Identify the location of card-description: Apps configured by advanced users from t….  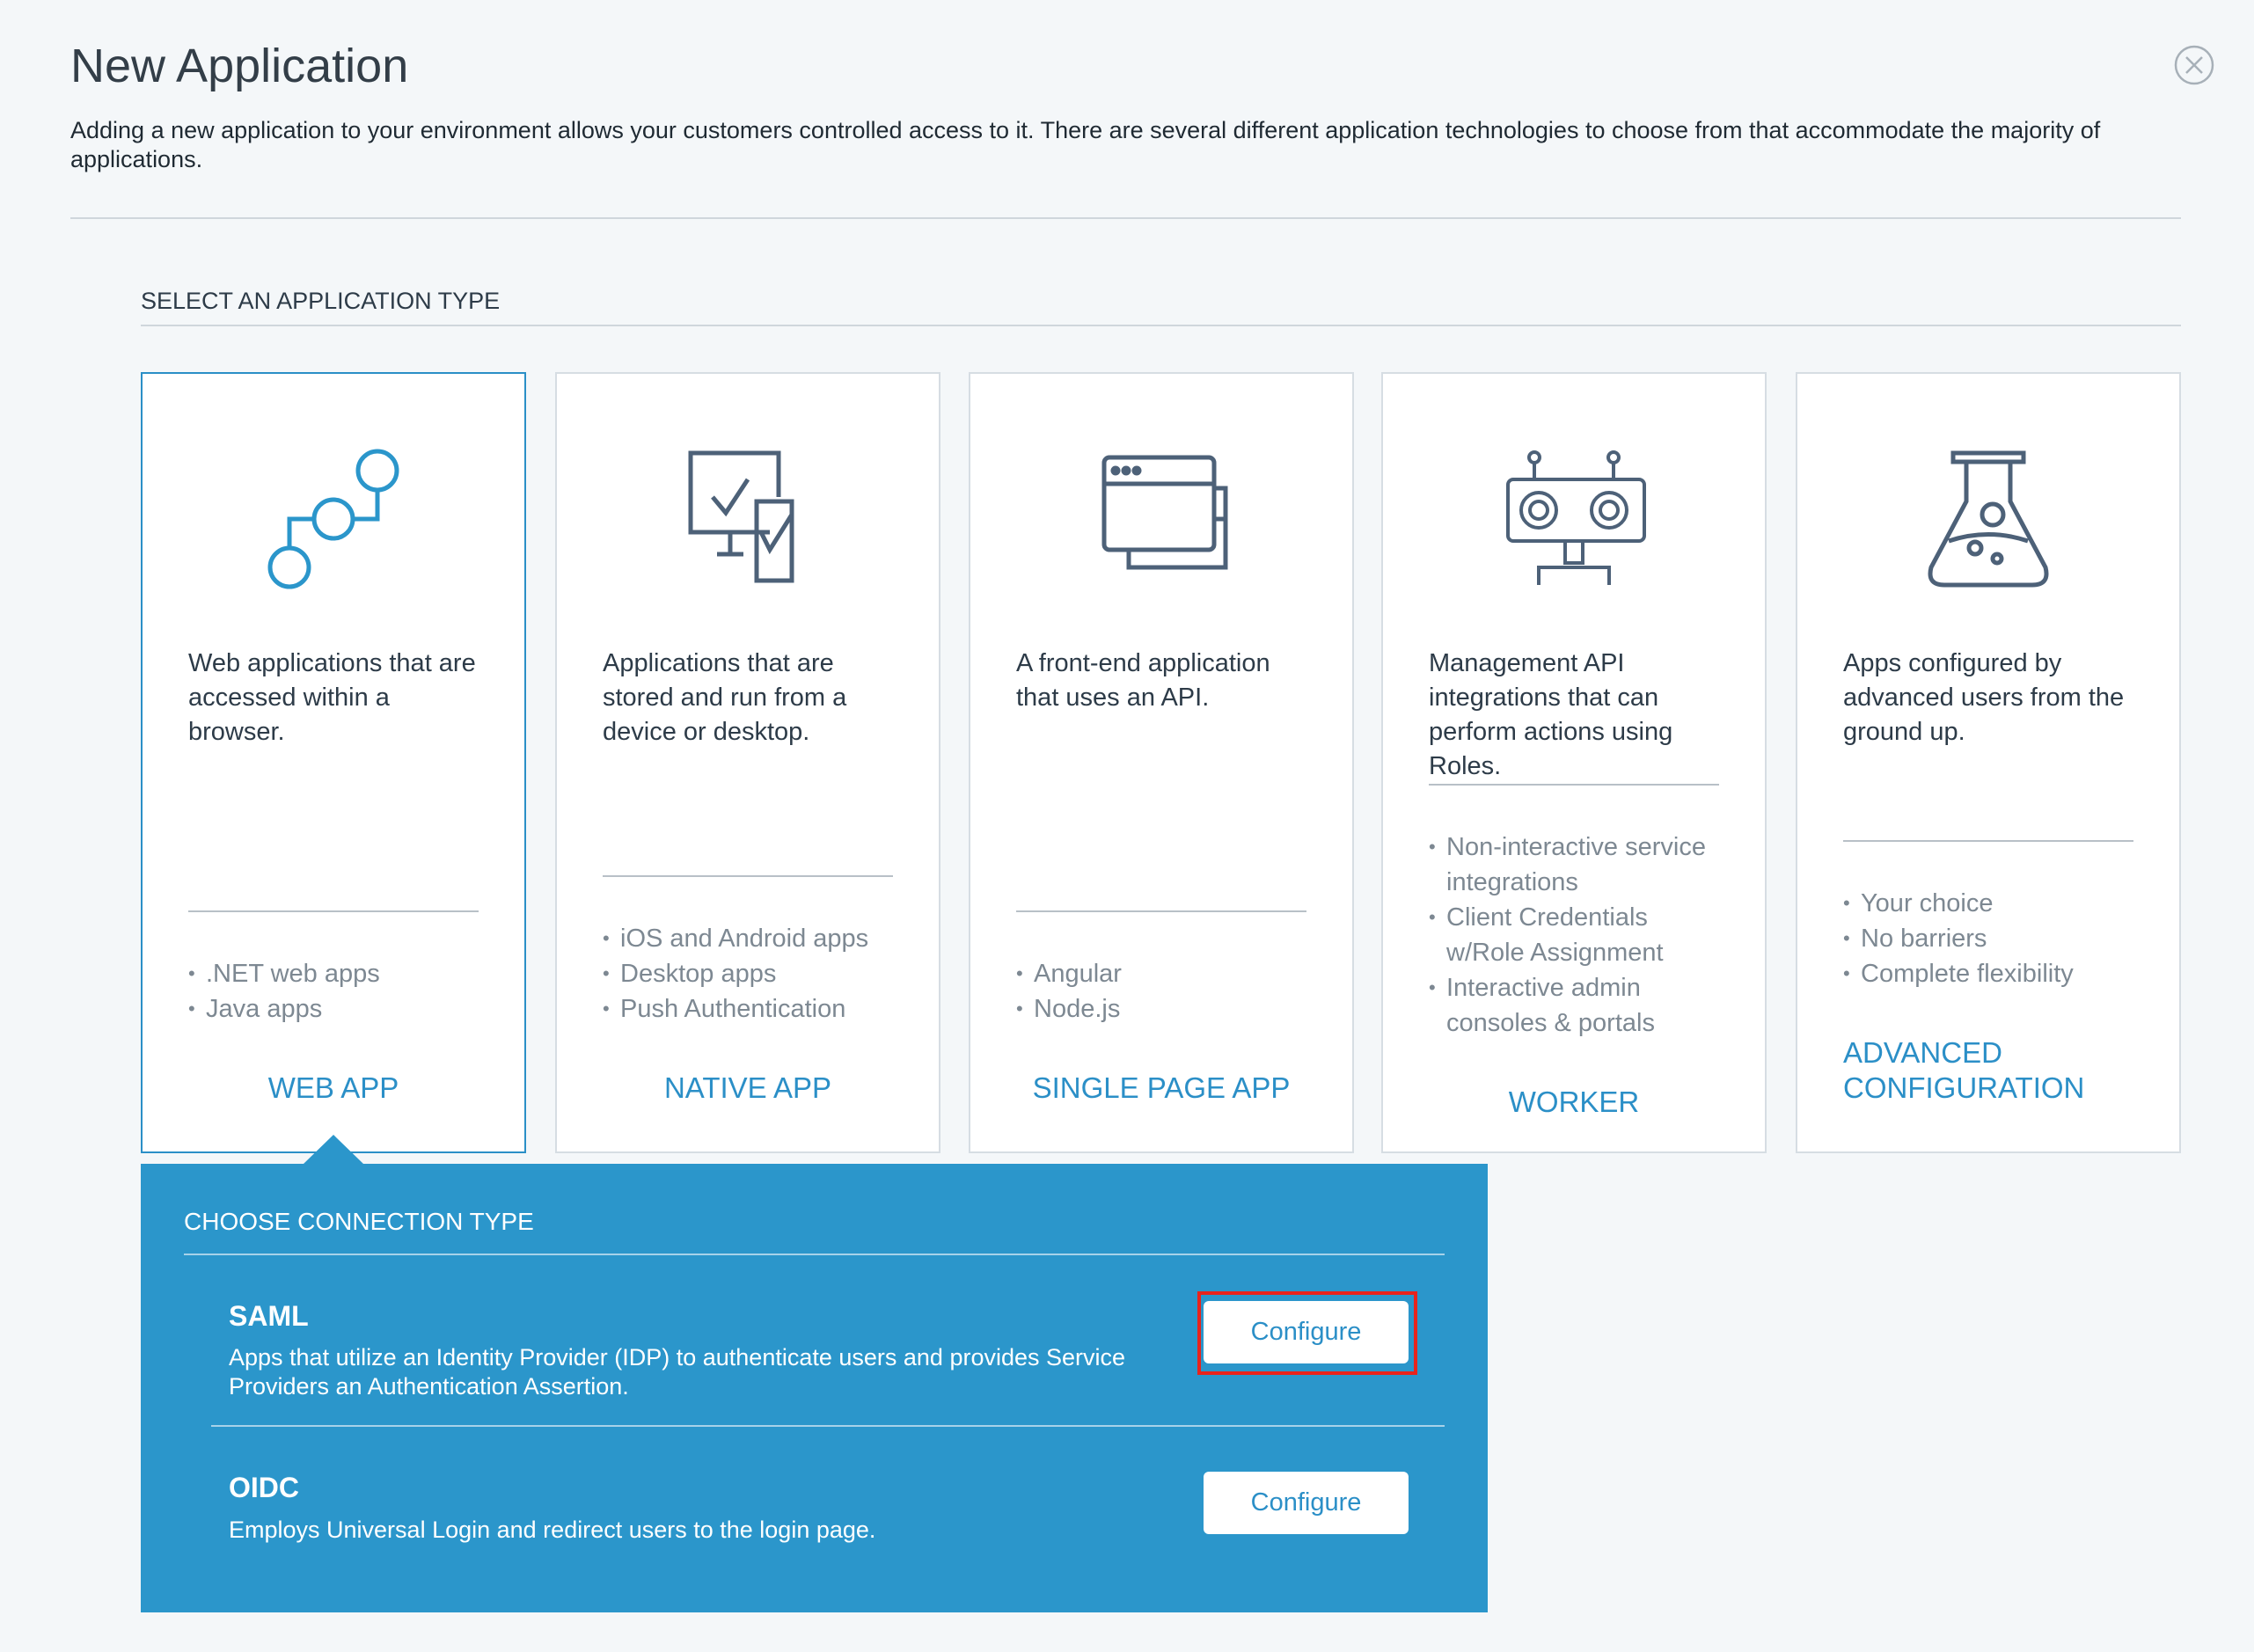
(1984, 697).